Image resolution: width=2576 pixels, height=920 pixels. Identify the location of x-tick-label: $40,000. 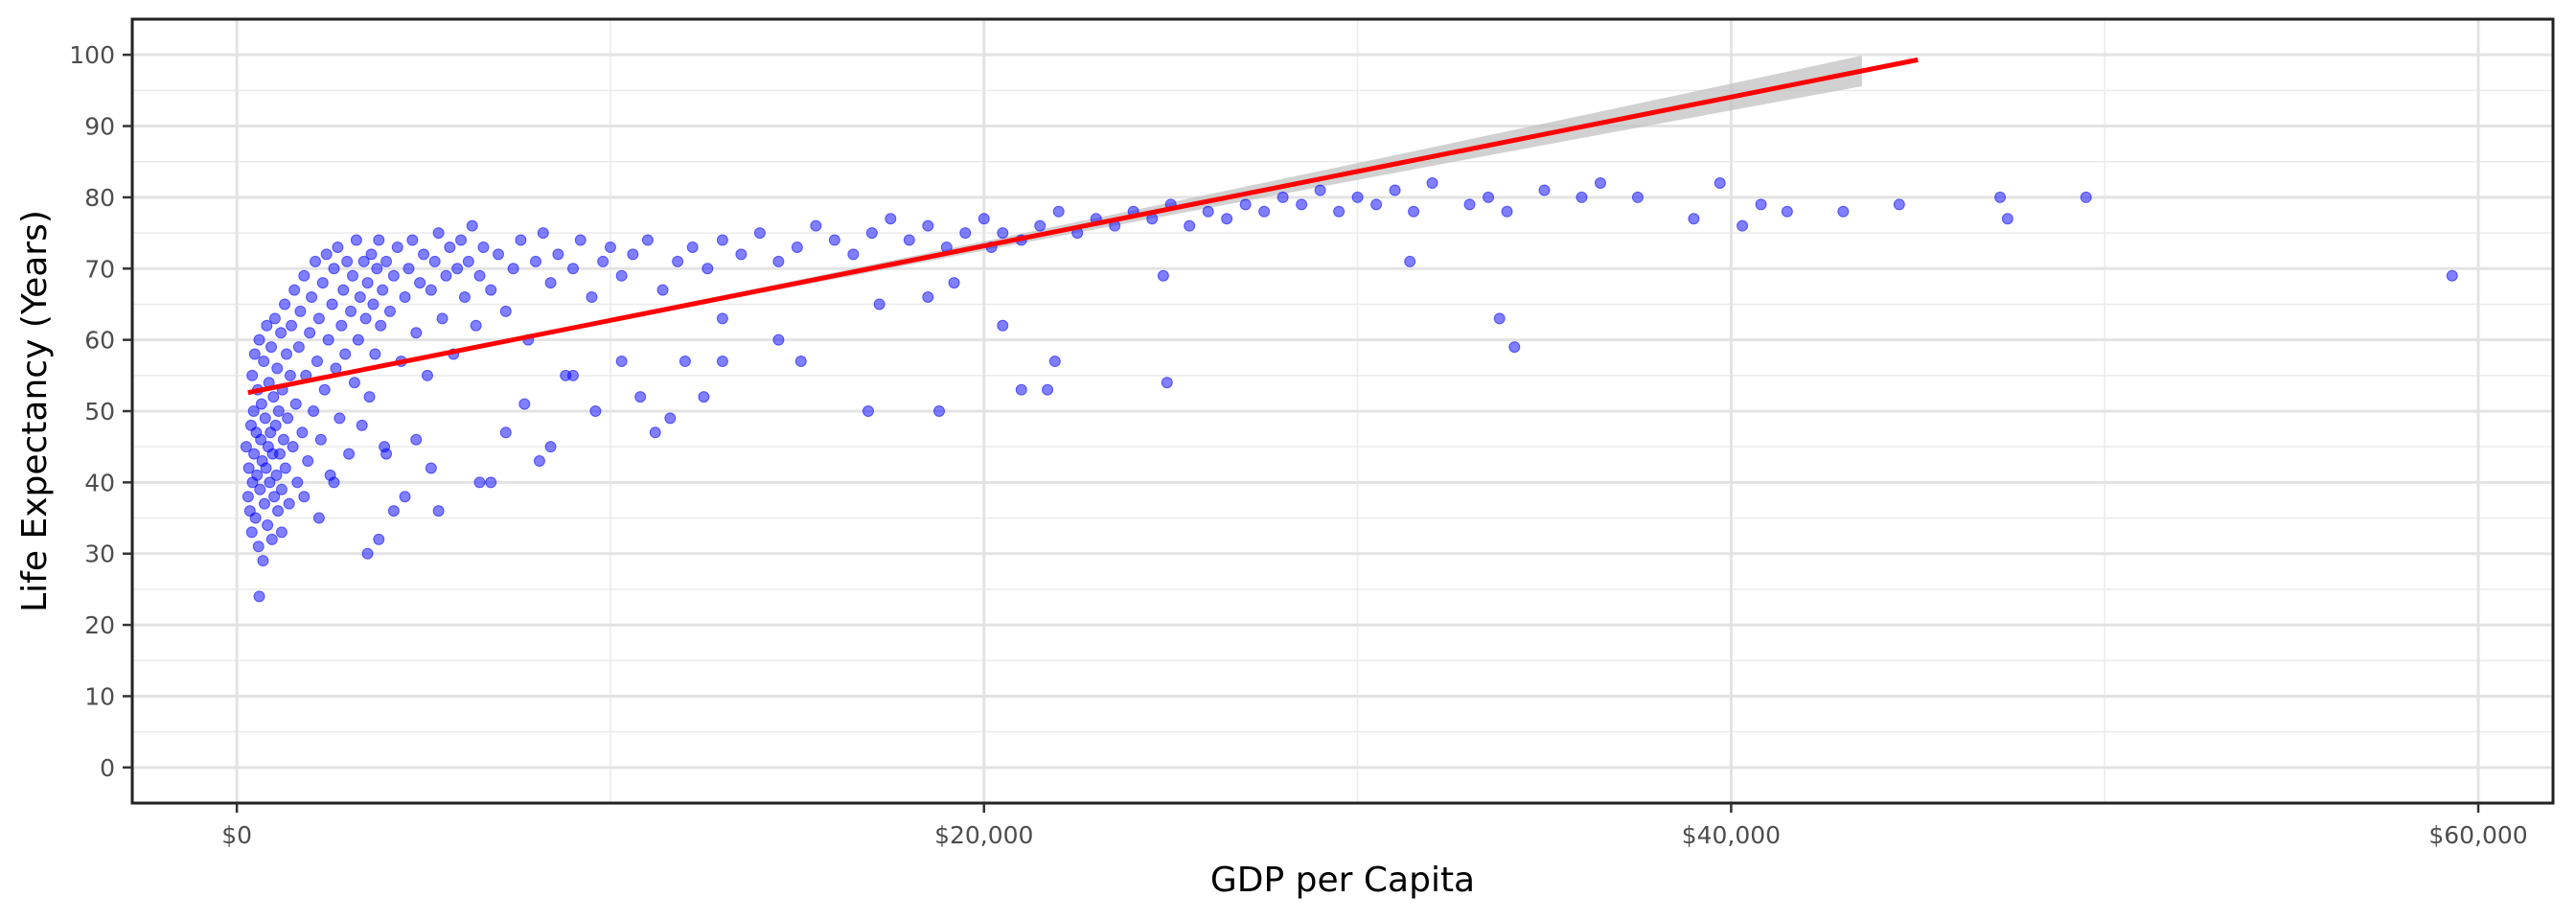
(1731, 835).